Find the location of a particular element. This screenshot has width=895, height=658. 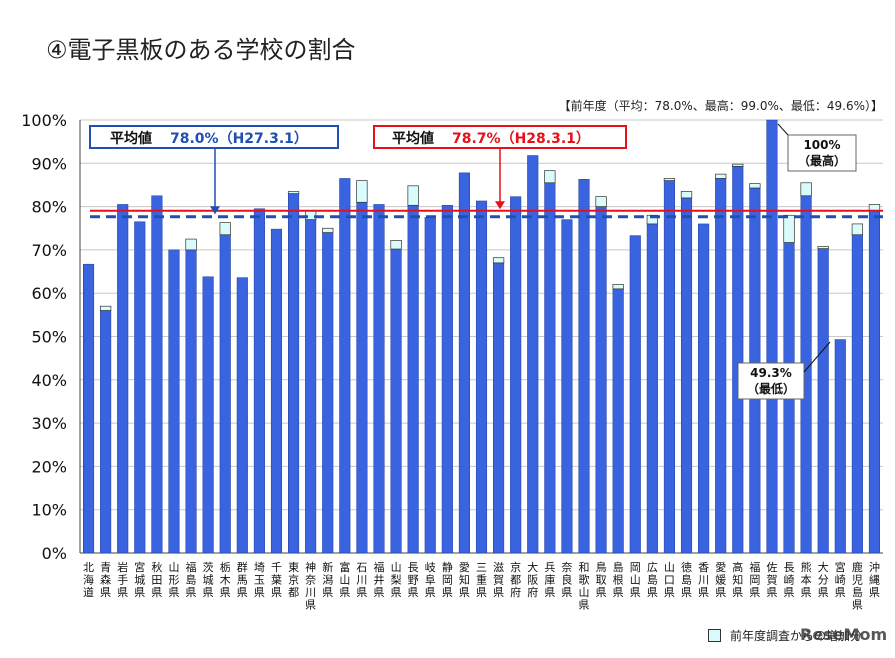

callout-max-box is located at coordinates (822, 153).